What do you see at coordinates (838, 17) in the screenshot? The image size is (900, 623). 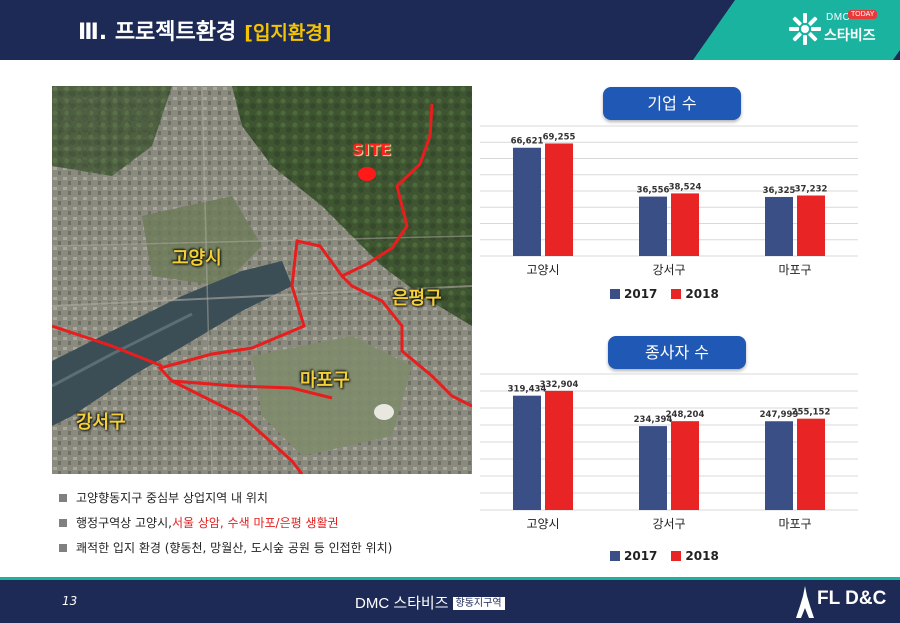 I see `logo-dmc-text: DMC` at bounding box center [838, 17].